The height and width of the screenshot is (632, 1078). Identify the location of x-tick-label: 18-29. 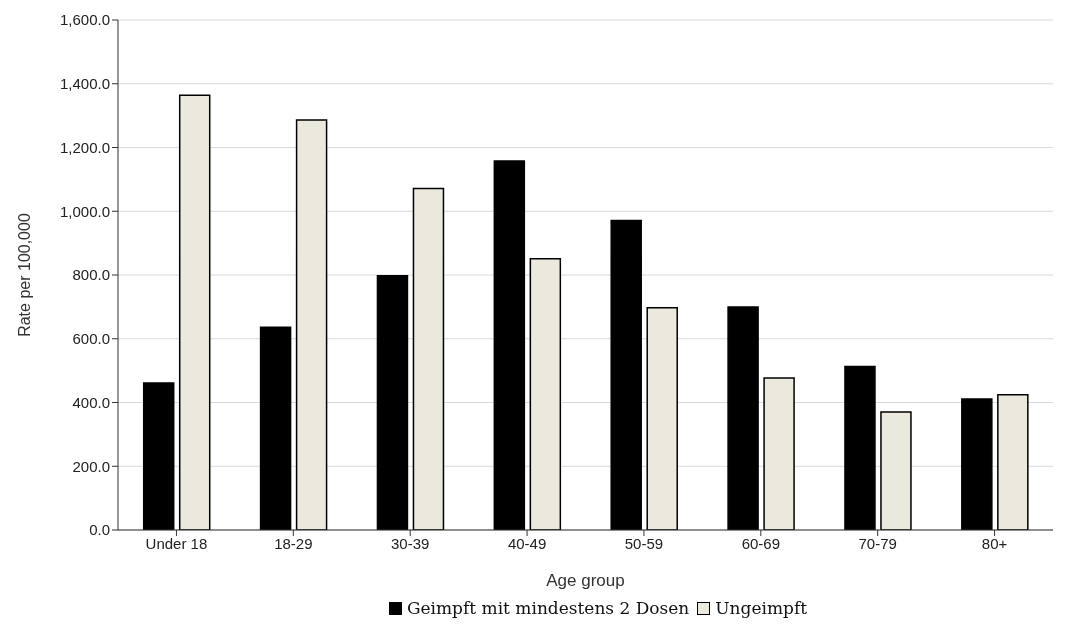
(293, 543).